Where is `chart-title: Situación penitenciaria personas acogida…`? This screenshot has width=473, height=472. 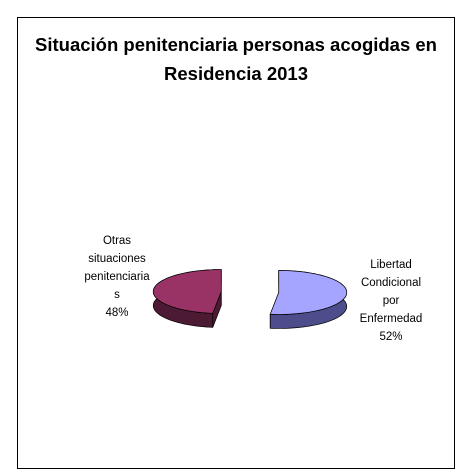
chart-title: Situación penitenciaria personas acogida… is located at coordinates (236, 59).